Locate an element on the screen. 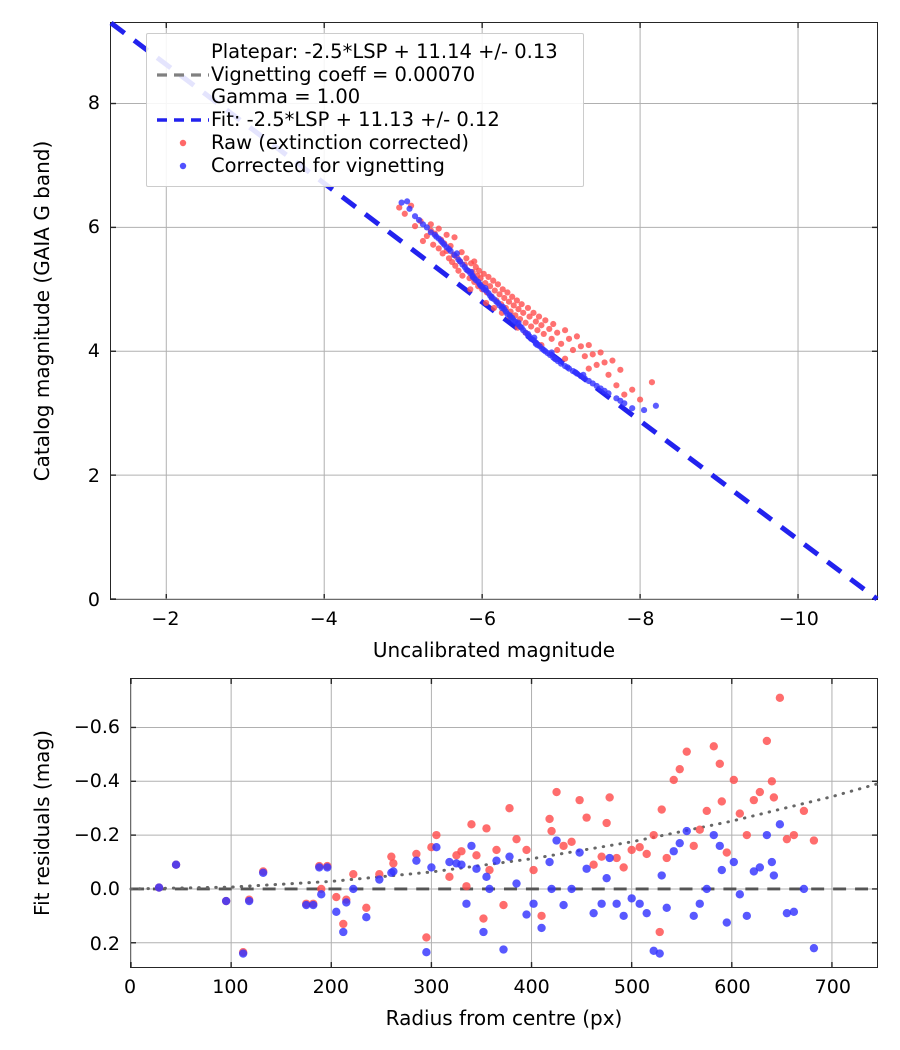  legend-group-corrected: Corrected for vignetting is located at coordinates (364, 166).